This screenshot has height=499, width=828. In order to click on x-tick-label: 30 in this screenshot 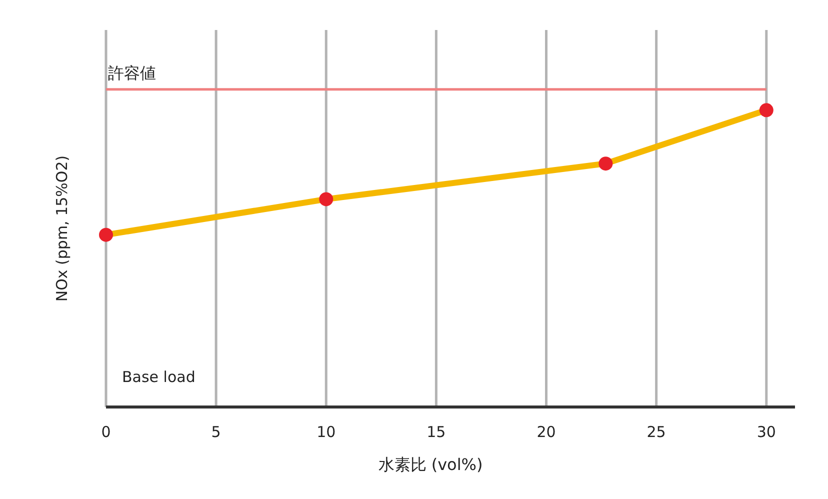, I will do `click(766, 432)`.